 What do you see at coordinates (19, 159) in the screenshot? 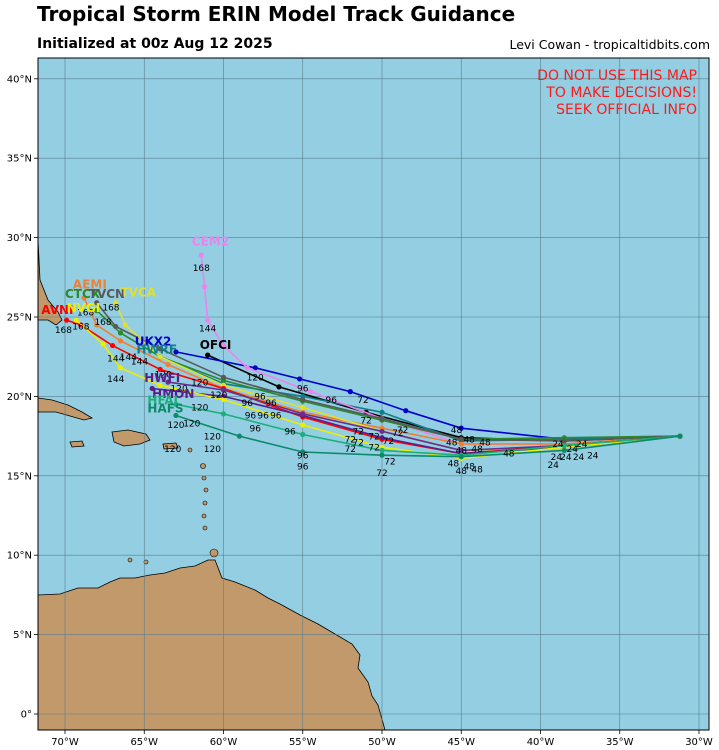
I see `lat-label: 35°N` at bounding box center [19, 159].